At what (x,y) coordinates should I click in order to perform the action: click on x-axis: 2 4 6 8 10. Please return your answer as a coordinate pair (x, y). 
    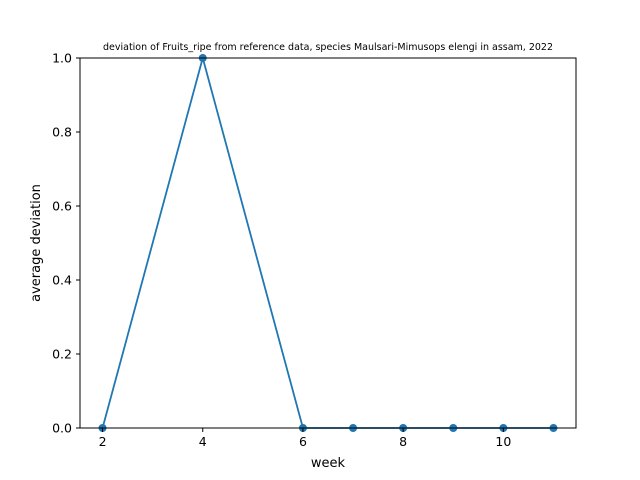
    Looking at the image, I should click on (305, 438).